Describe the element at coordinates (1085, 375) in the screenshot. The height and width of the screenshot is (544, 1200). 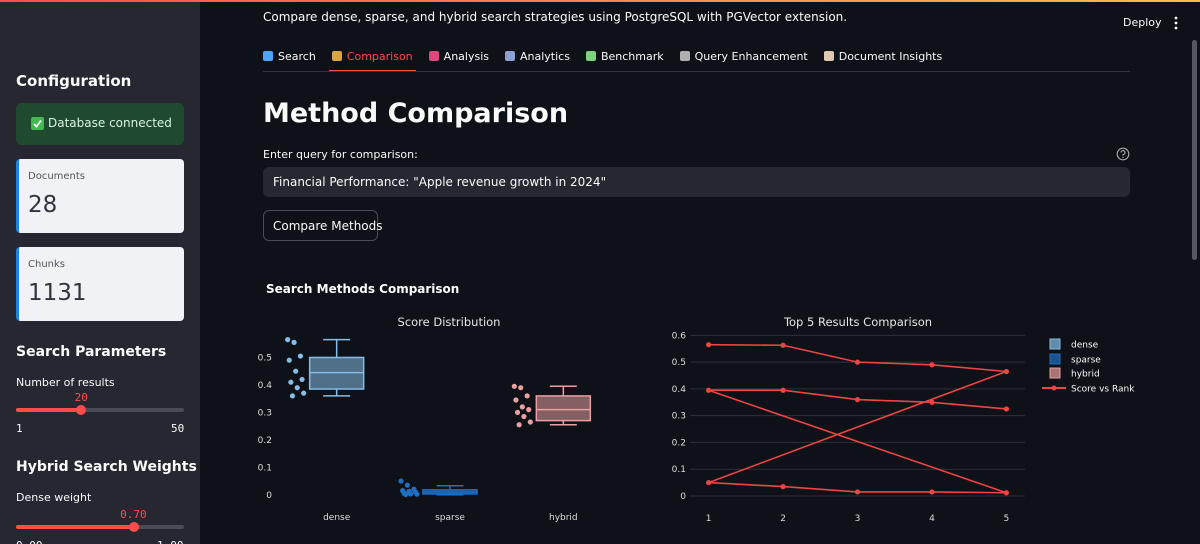
I see `legend-label: hybrid` at that location.